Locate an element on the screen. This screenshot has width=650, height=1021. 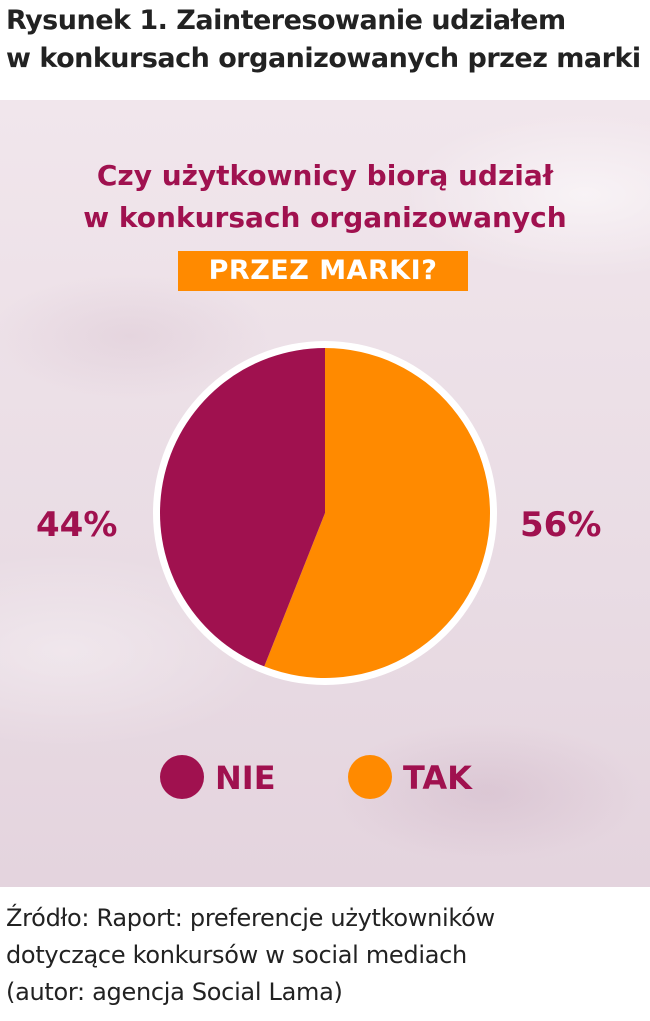
chart-title-line-1: Czy użytkownicy biorą udział is located at coordinates (325, 175).